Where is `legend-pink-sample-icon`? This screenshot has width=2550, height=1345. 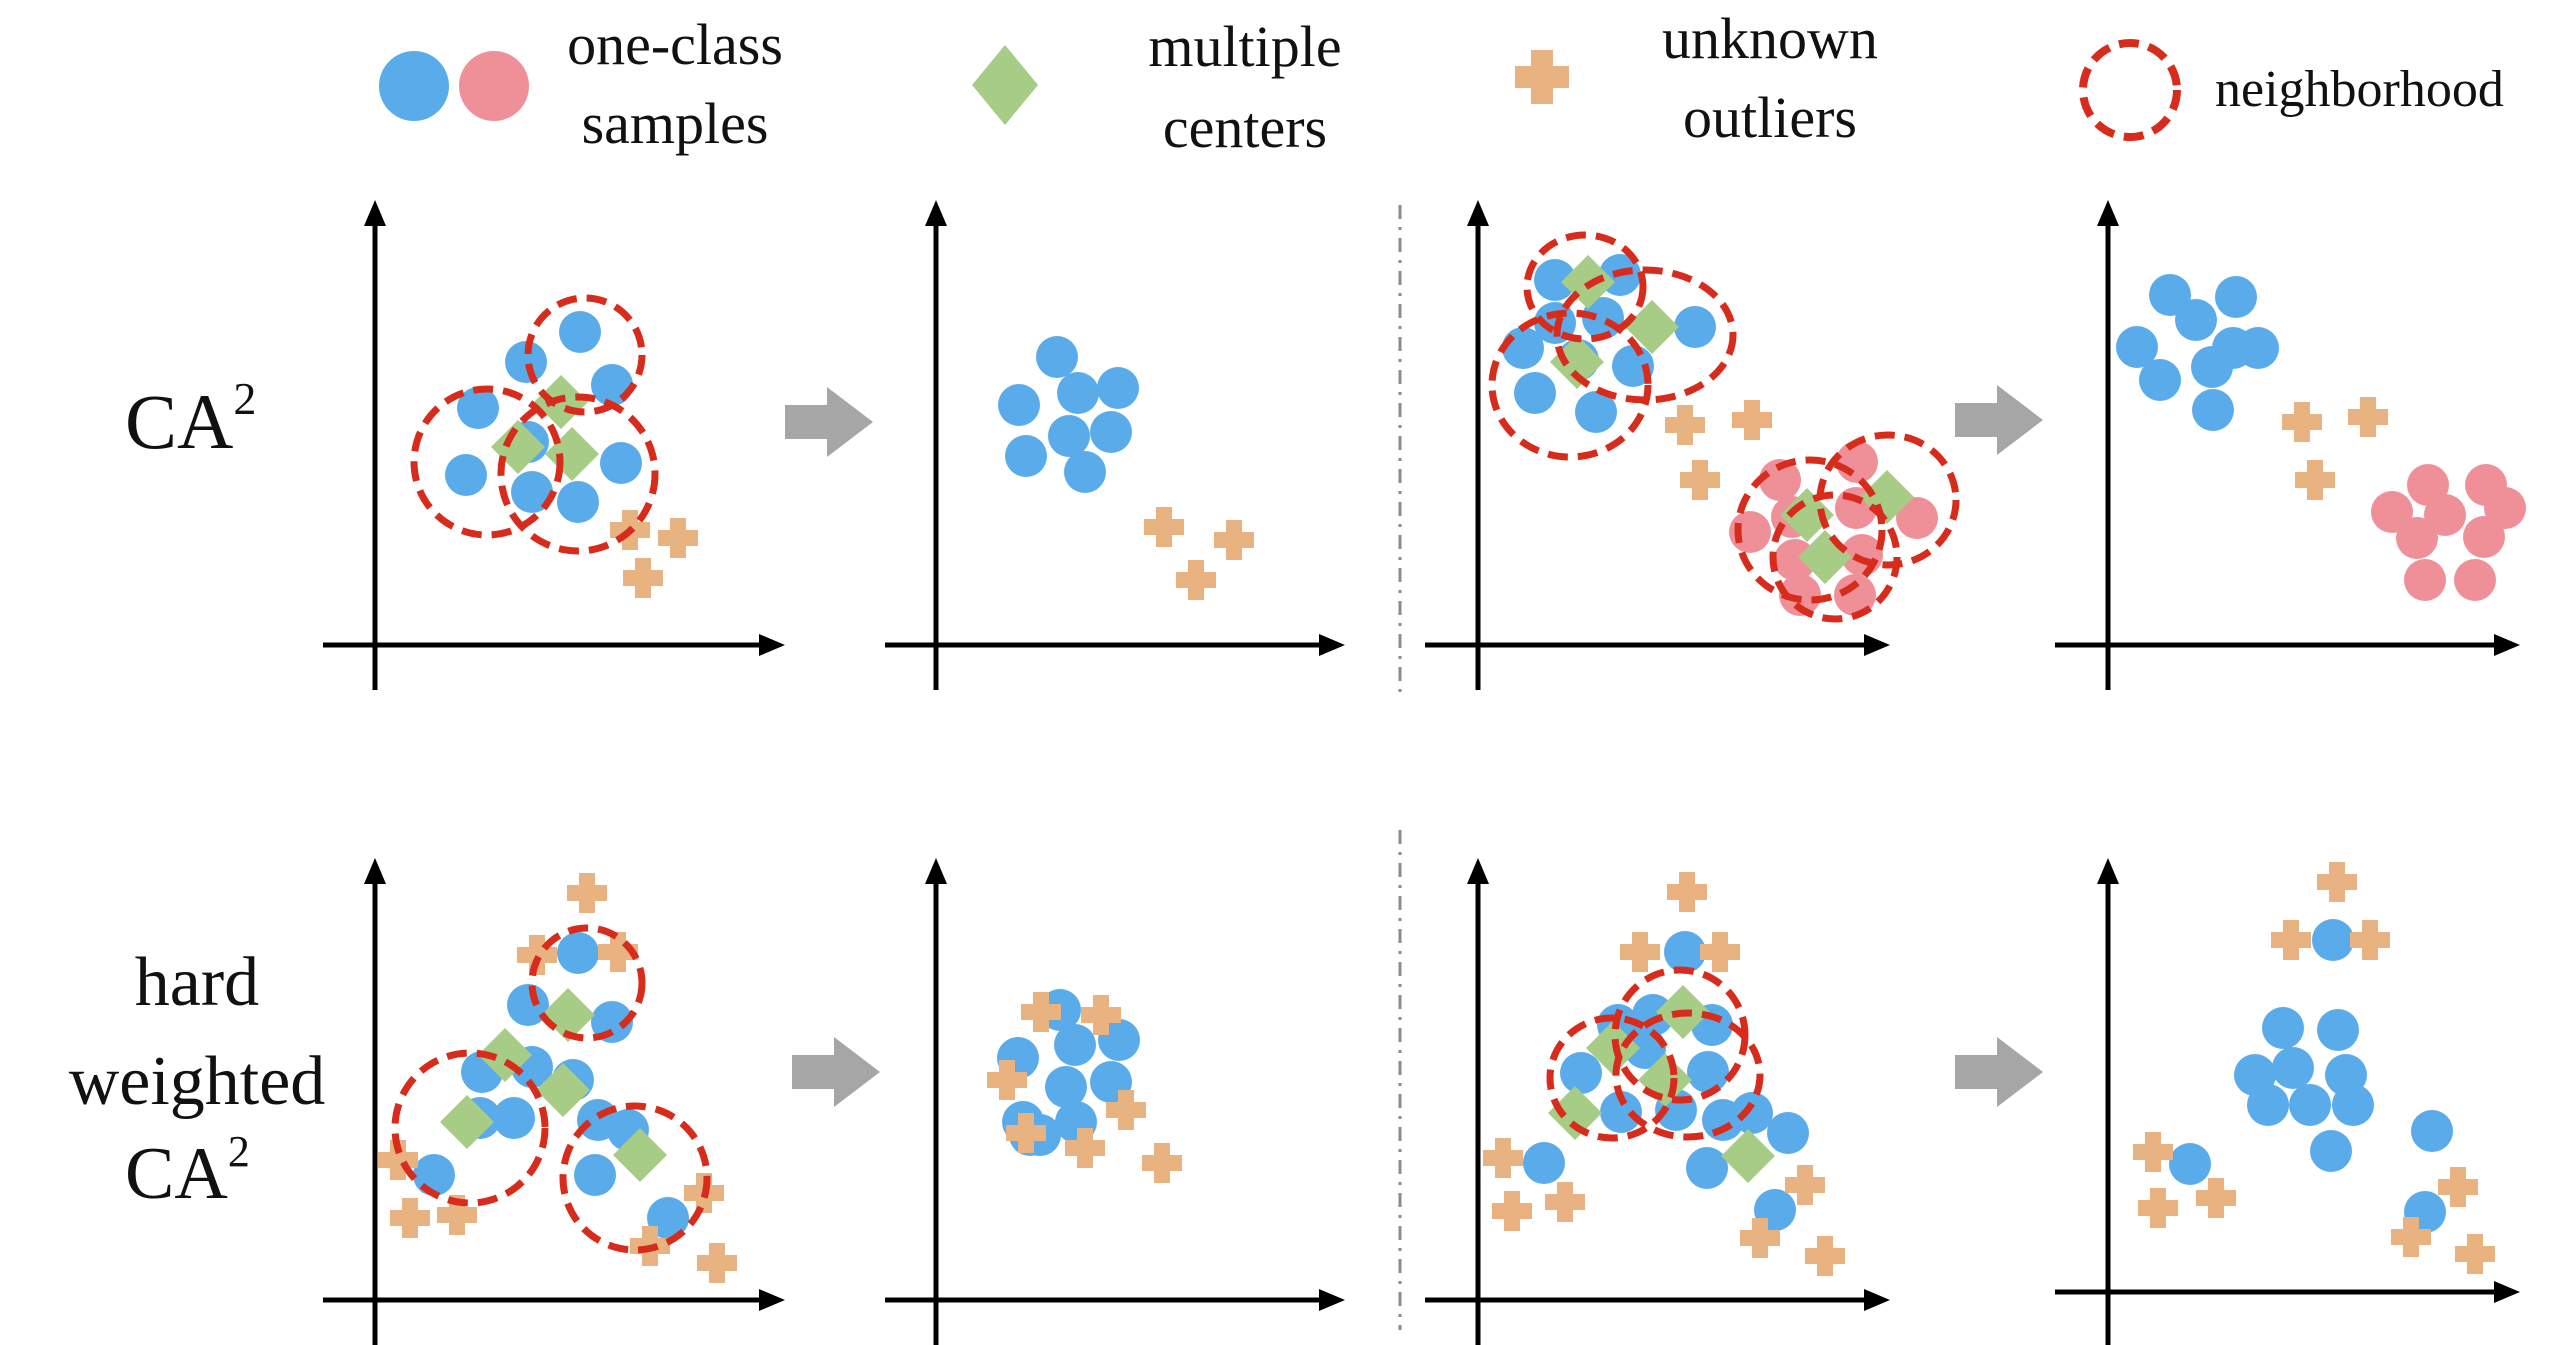
legend-pink-sample-icon is located at coordinates (494, 86).